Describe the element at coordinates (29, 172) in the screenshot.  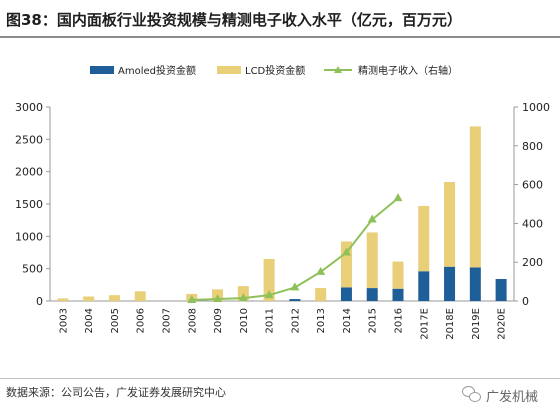
I see `y-left-tick-label: 2000` at that location.